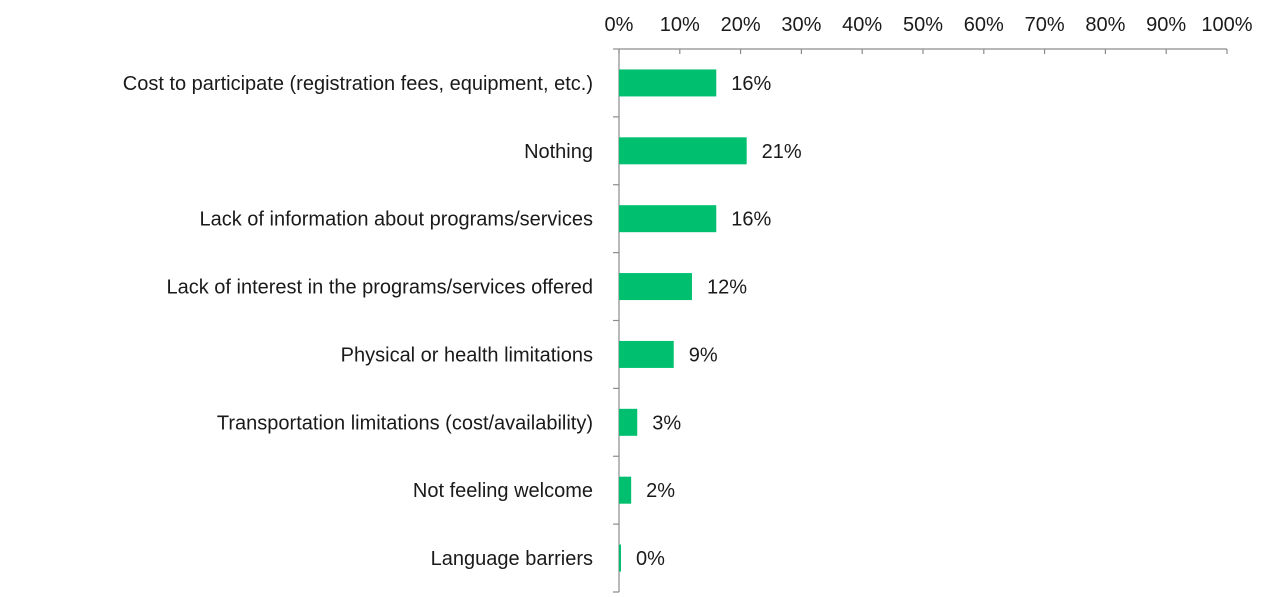 The height and width of the screenshot is (597, 1271). Describe the element at coordinates (741, 25) in the screenshot. I see `x-tick-label: 20%` at that location.